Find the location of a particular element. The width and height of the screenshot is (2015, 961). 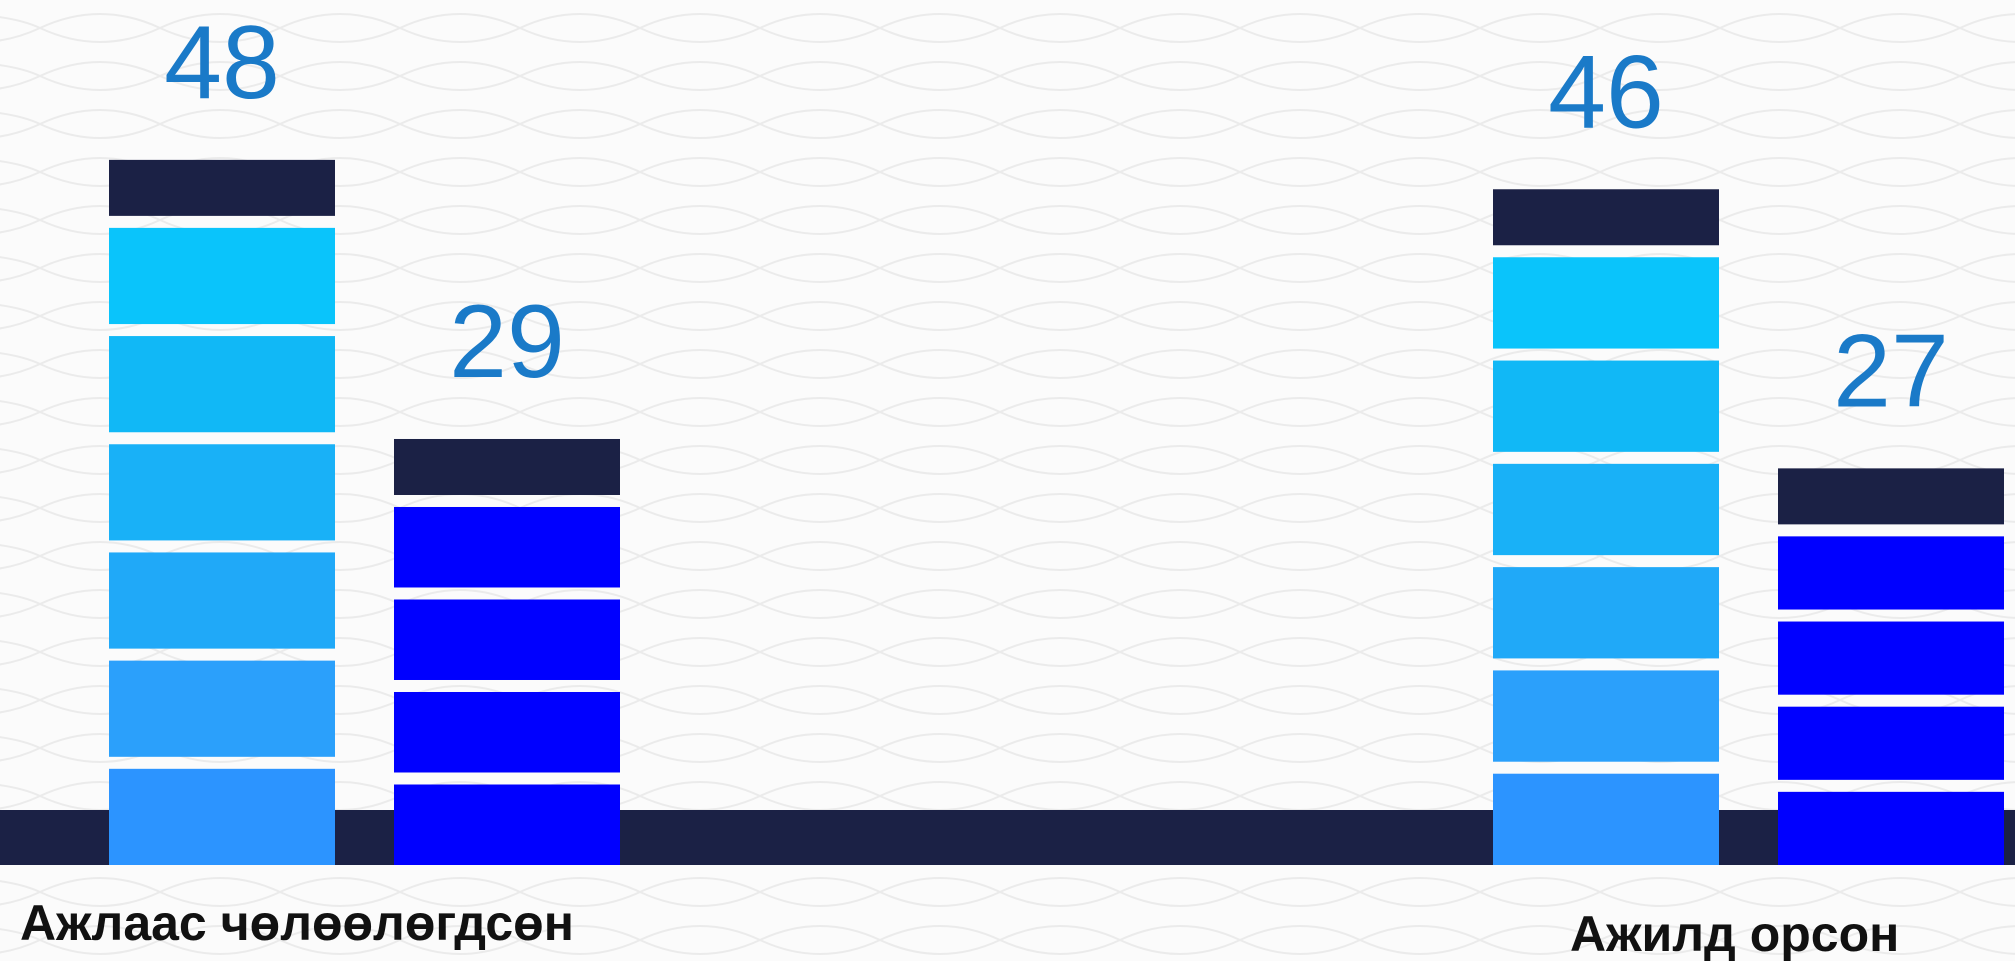

category-label: Ажлаас чөлөөлөгдсөн is located at coordinates (297, 923).